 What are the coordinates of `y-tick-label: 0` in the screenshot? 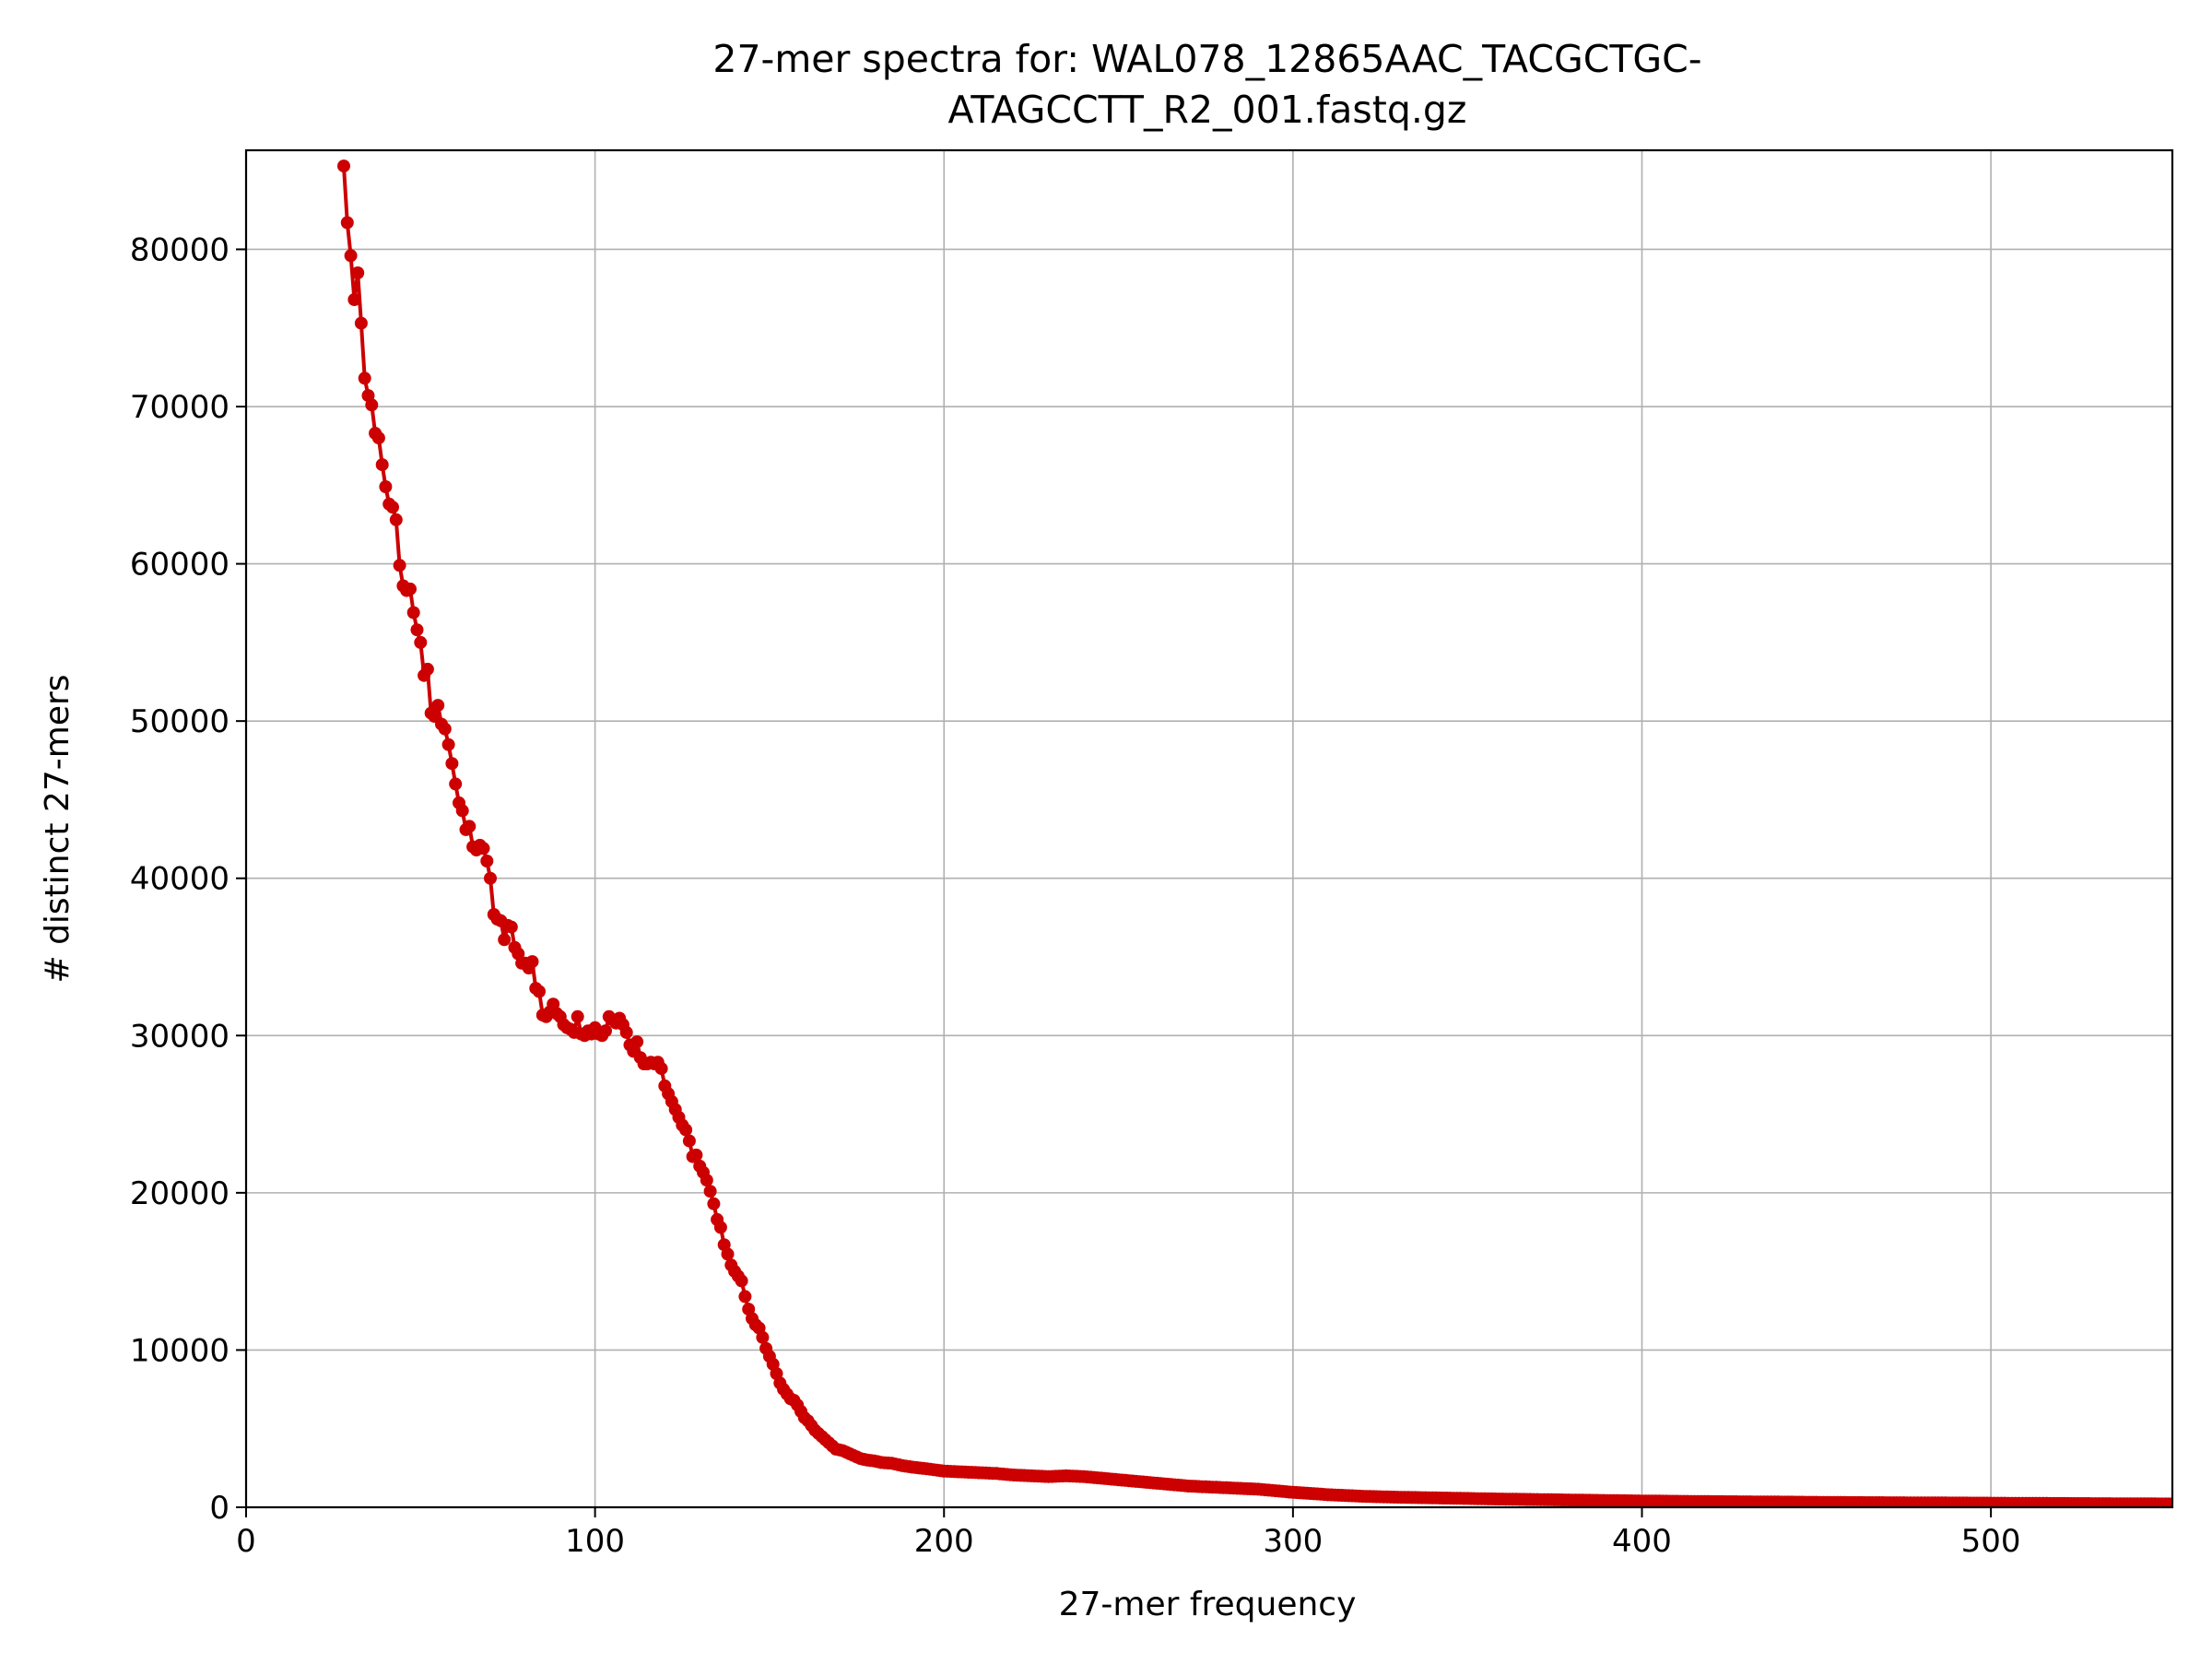 It's located at (219, 1508).